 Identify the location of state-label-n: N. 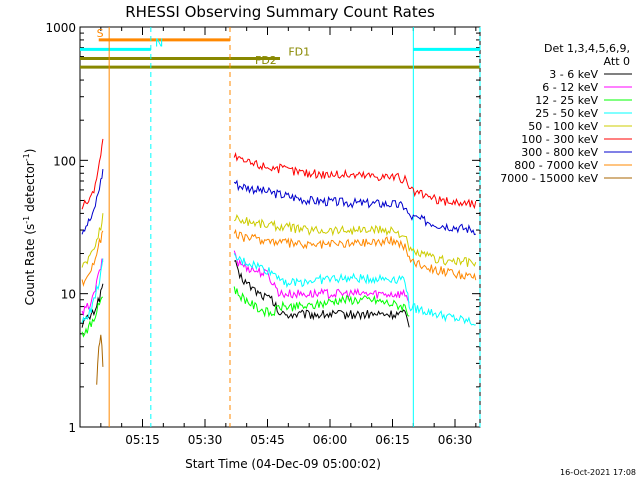
(159, 42).